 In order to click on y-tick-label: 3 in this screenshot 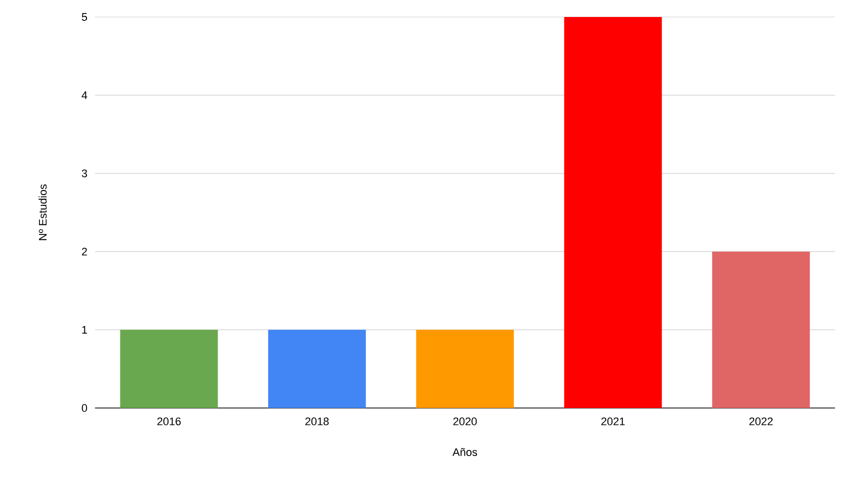, I will do `click(85, 174)`.